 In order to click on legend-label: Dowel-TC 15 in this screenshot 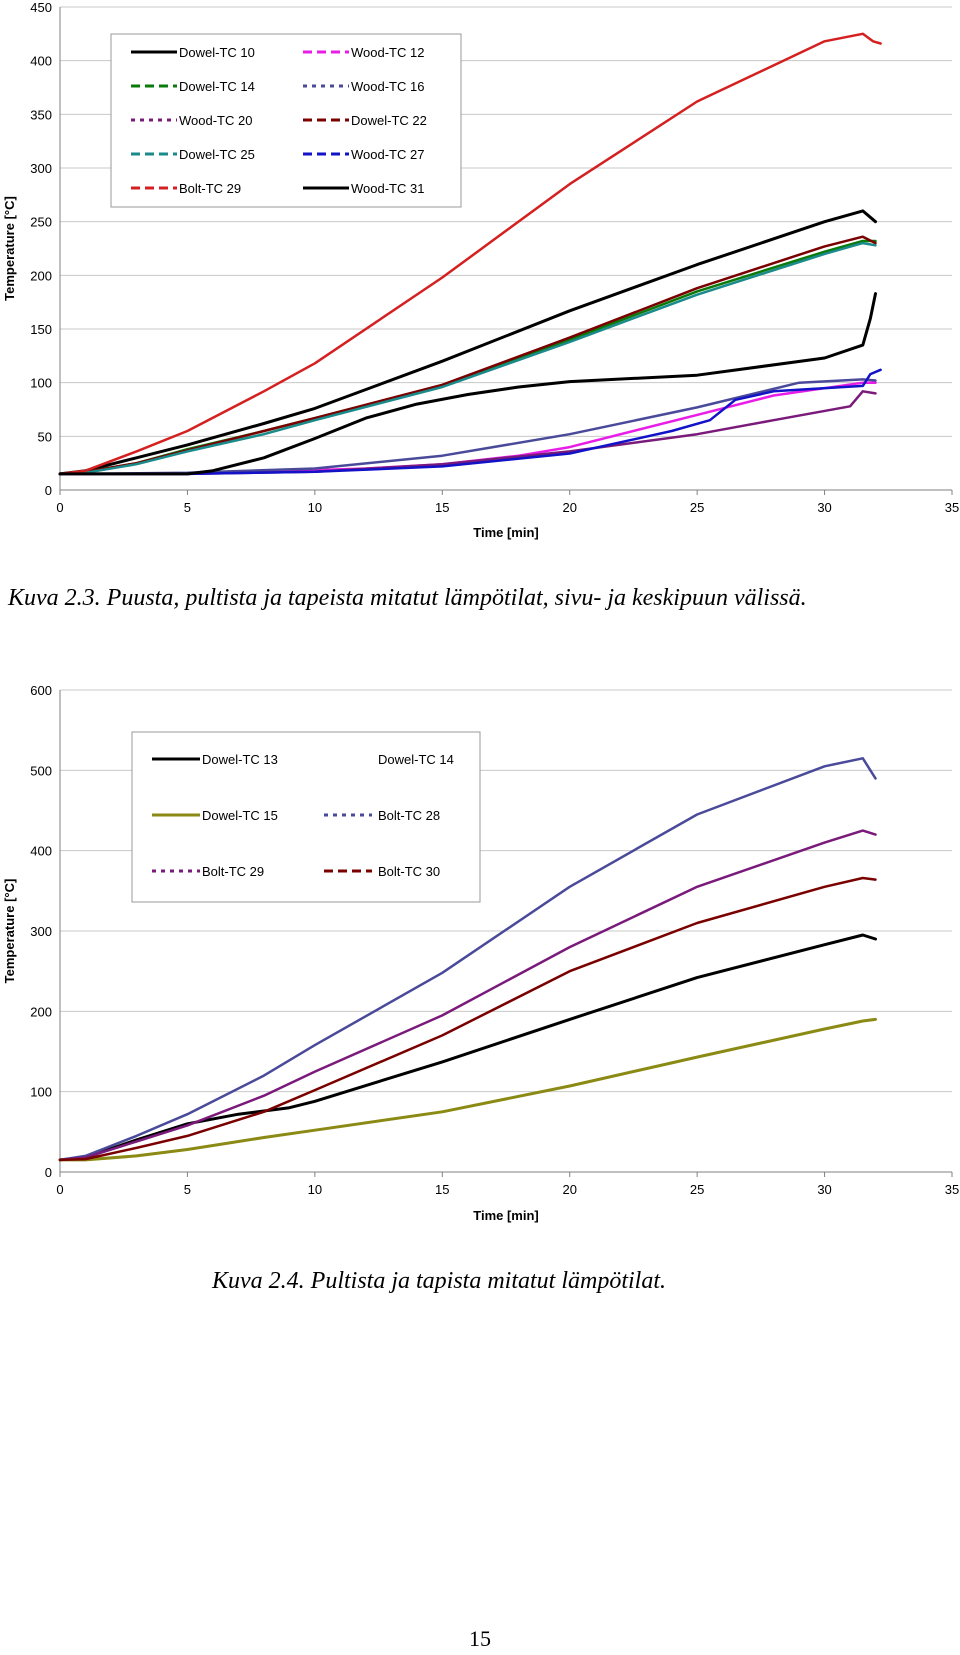, I will do `click(240, 815)`.